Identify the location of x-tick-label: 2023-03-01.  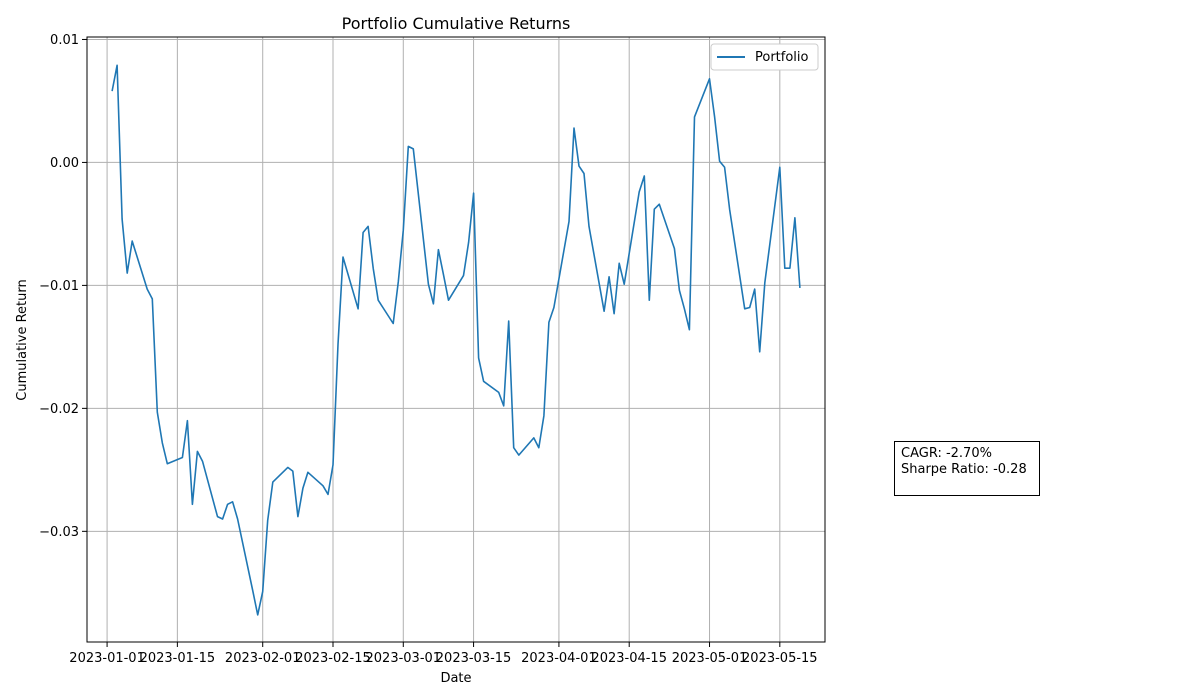
(404, 658).